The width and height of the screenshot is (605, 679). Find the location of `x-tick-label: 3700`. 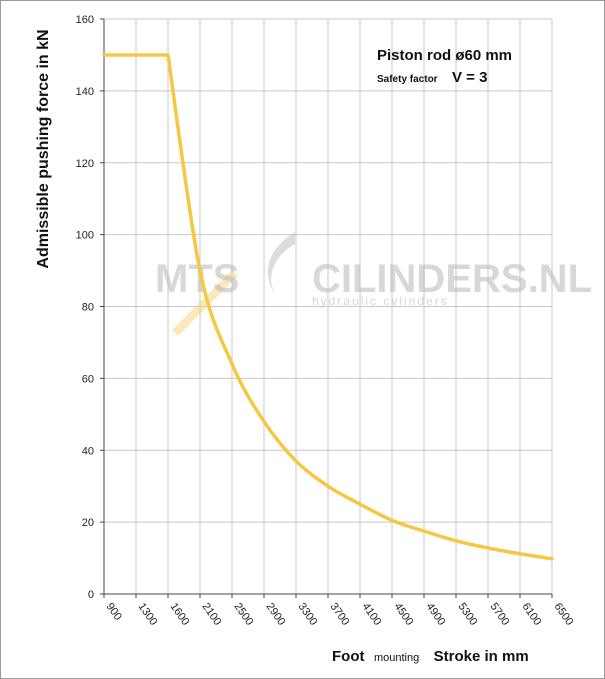

x-tick-label: 3700 is located at coordinates (340, 614).